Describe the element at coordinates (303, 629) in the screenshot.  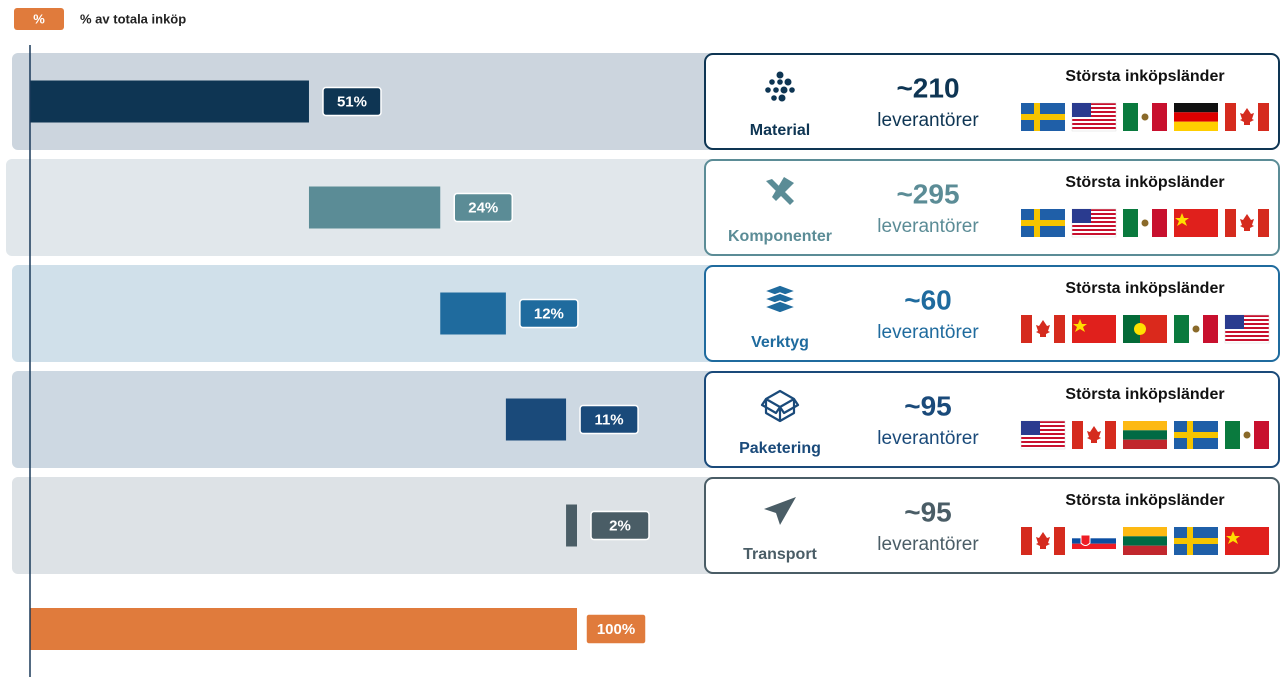
I see `total-bar` at that location.